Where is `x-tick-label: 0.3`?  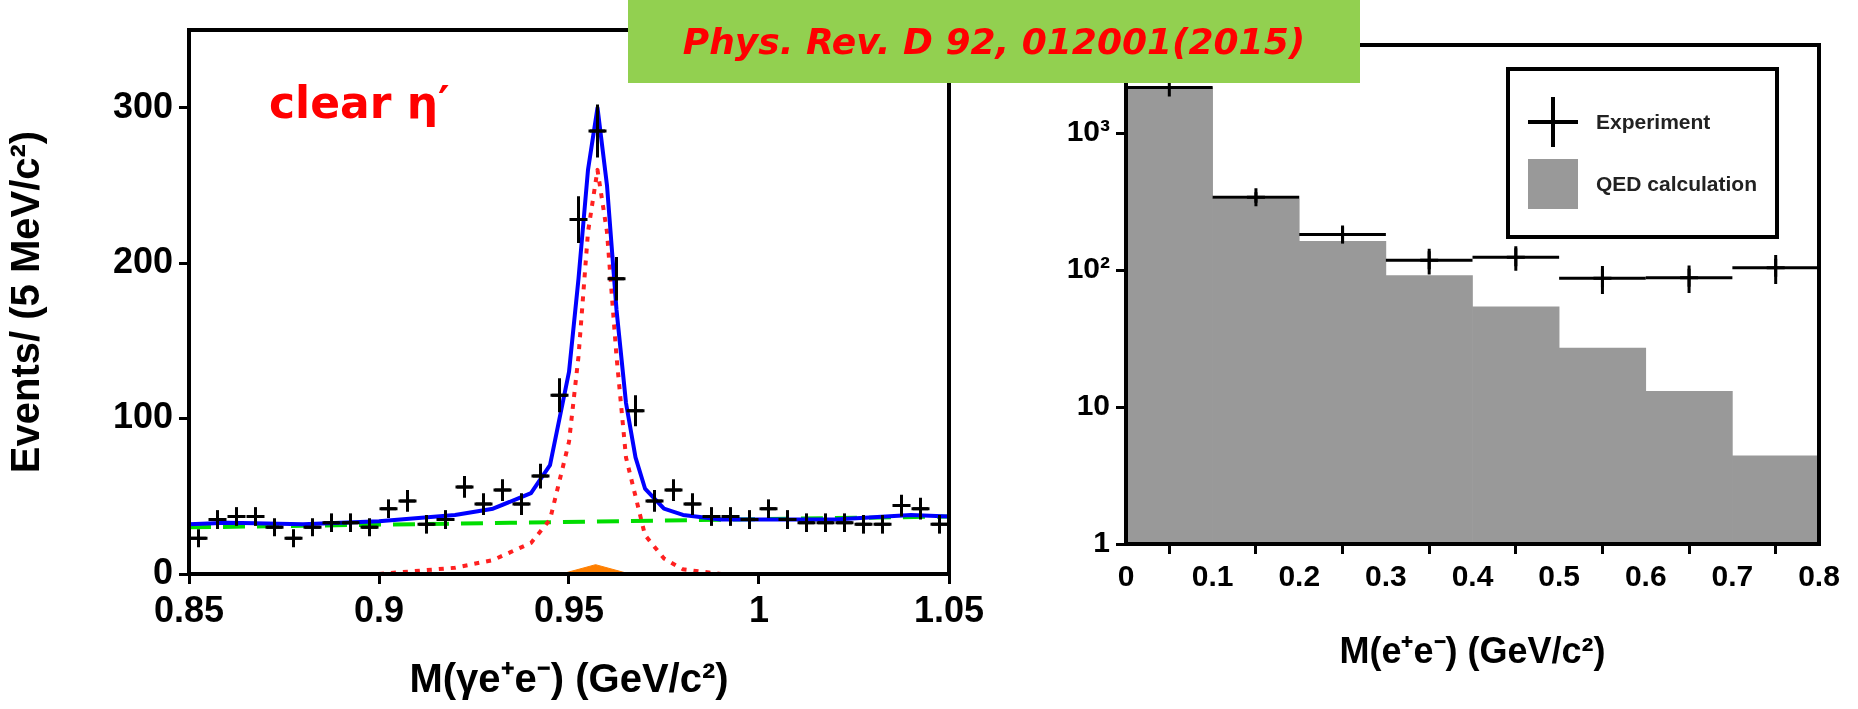 x-tick-label: 0.3 is located at coordinates (1386, 576).